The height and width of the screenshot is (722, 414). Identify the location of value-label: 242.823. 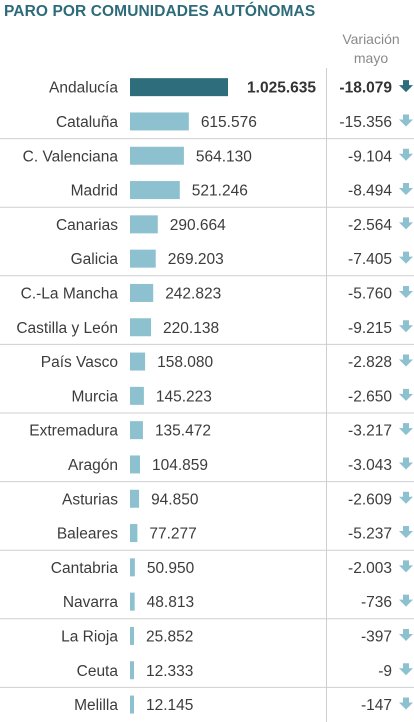
(193, 293).